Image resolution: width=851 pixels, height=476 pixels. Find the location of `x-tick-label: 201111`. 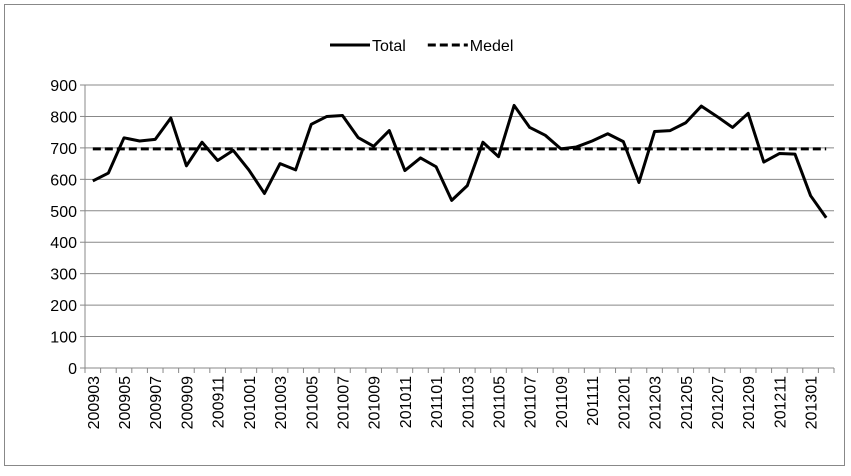

x-tick-label: 201111 is located at coordinates (593, 401).